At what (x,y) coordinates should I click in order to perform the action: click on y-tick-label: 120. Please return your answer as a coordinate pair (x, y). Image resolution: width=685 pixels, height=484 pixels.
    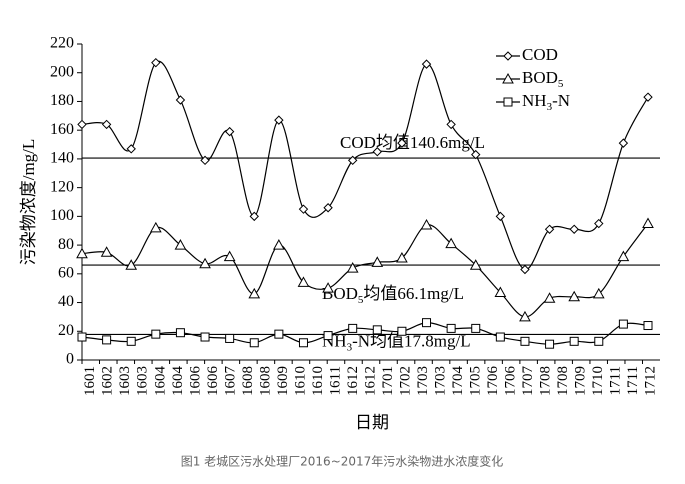
    Looking at the image, I should click on (62, 186).